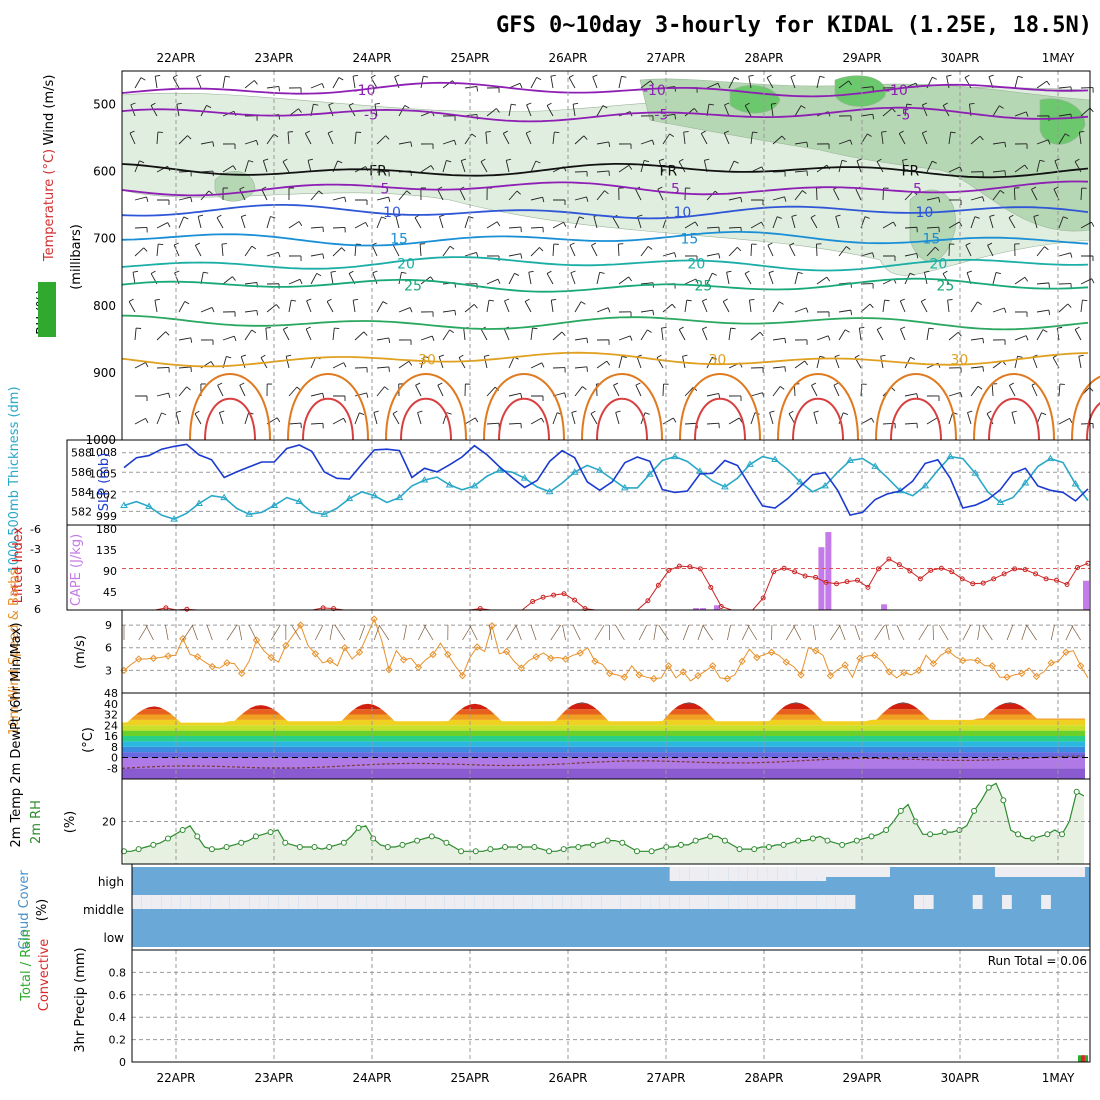 This screenshot has height=1100, width=1100. Describe the element at coordinates (80, 652) in the screenshot. I see `ylabel-wind-unit: (m/s)` at that location.